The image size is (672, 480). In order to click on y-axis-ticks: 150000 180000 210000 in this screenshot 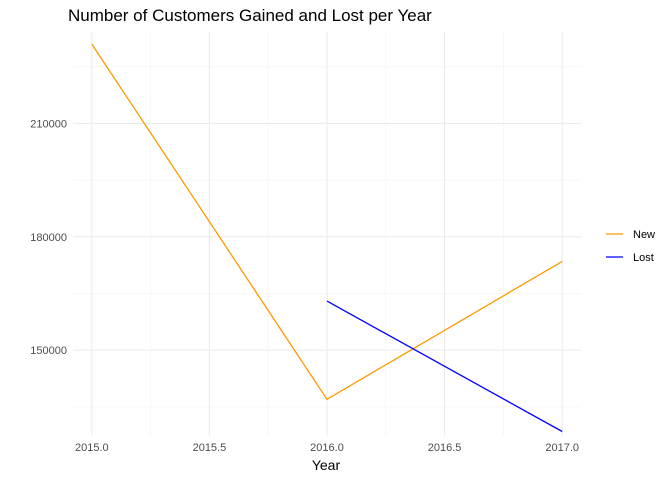, I will do `click(48, 237)`.